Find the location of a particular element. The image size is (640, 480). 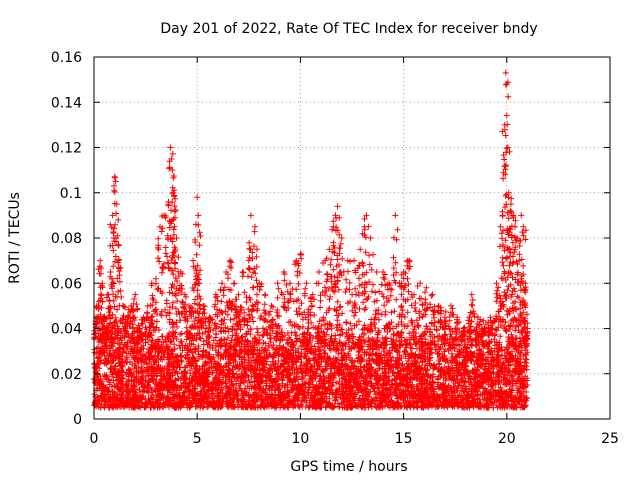

x-tick-label: 15 is located at coordinates (404, 439).